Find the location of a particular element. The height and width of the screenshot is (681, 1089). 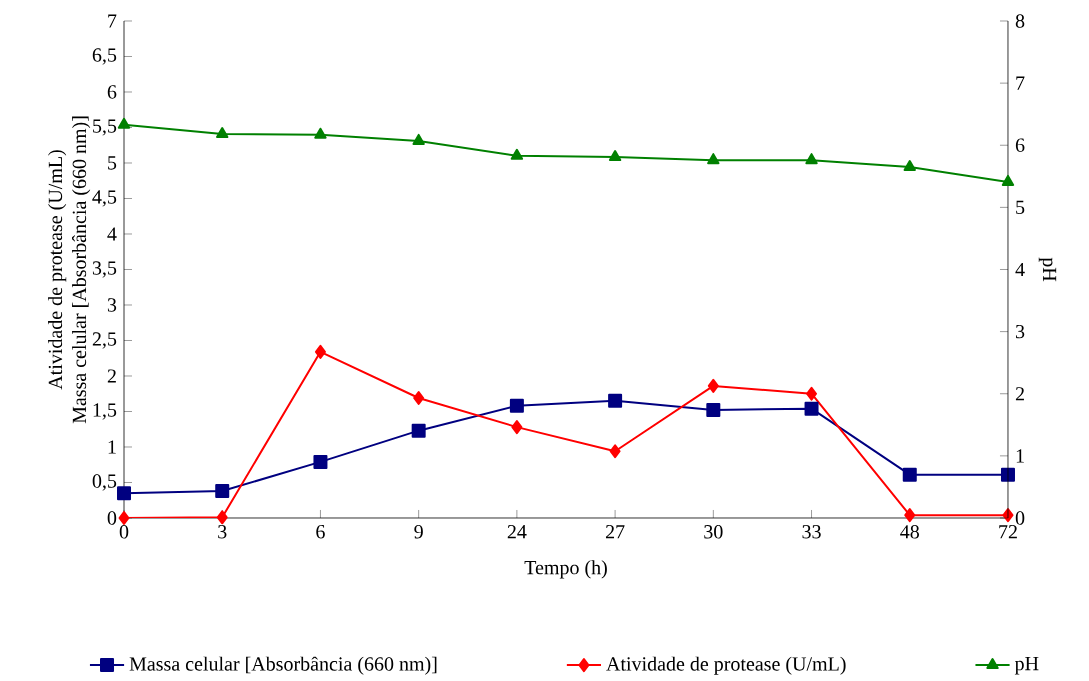

y2-tick-label: 5 is located at coordinates (1020, 207).